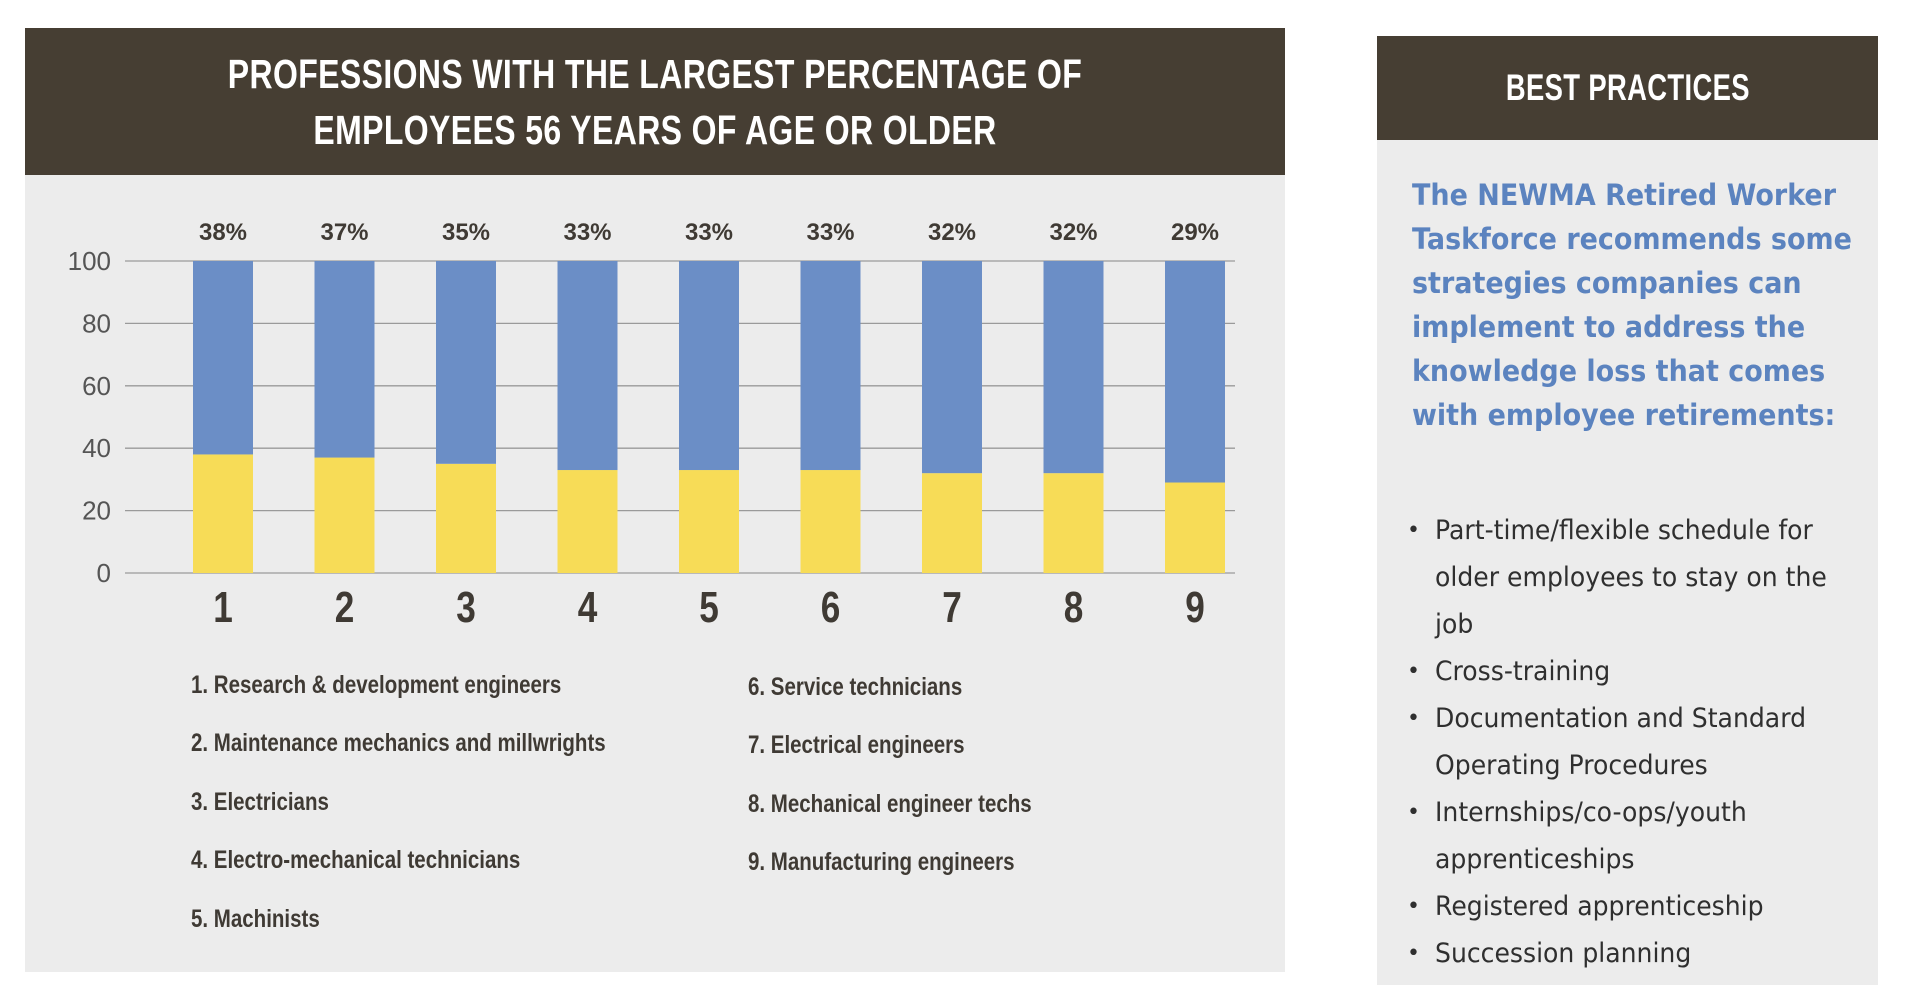 Image resolution: width=1906 pixels, height=996 pixels. Describe the element at coordinates (223, 232) in the screenshot. I see `data-label: 38%` at that location.